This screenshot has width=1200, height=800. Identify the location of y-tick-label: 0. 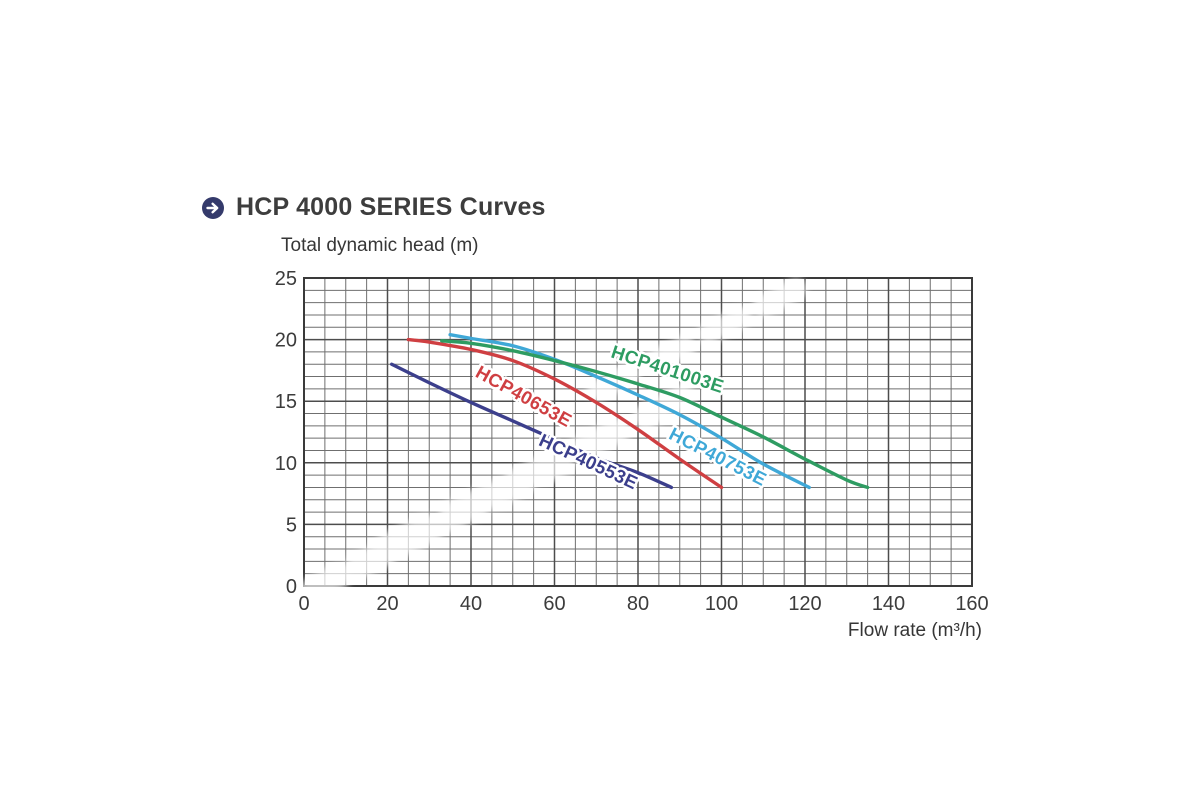
(291, 587).